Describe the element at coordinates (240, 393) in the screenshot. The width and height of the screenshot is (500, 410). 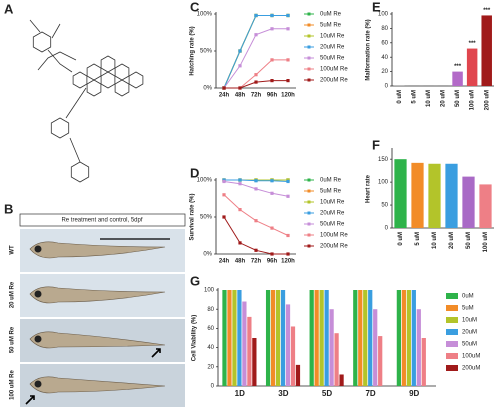
I see `x-tick-label: 1D` at that location.